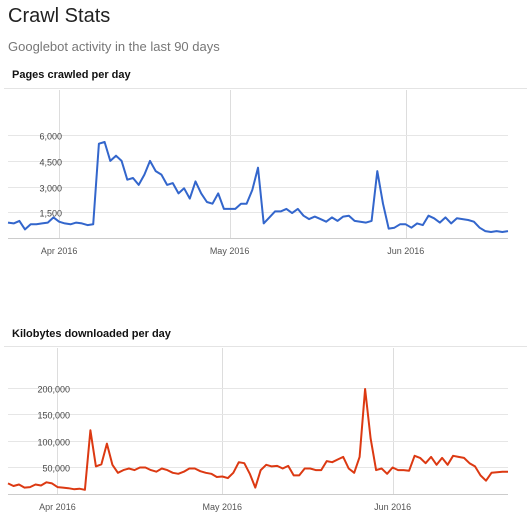 The image size is (527, 524). I want to click on kilobytes-downloaded-section-title: Kilobytes downloaded per day, so click(91, 334).